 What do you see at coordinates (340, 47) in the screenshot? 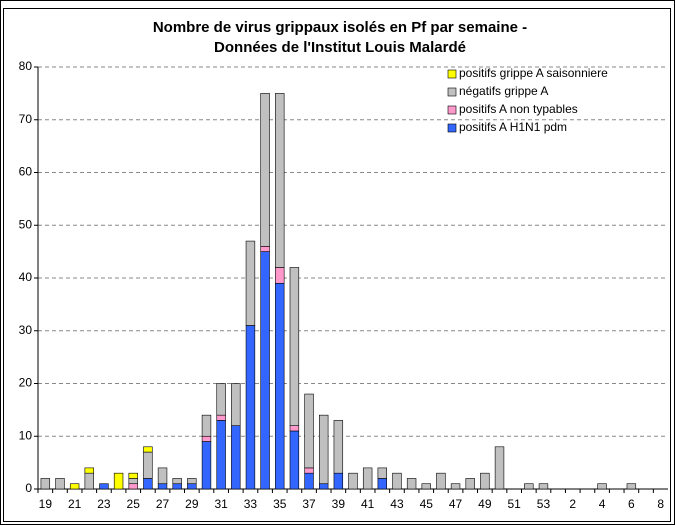
I see `chart-title: Données de l'Institut Louis Malardé` at bounding box center [340, 47].